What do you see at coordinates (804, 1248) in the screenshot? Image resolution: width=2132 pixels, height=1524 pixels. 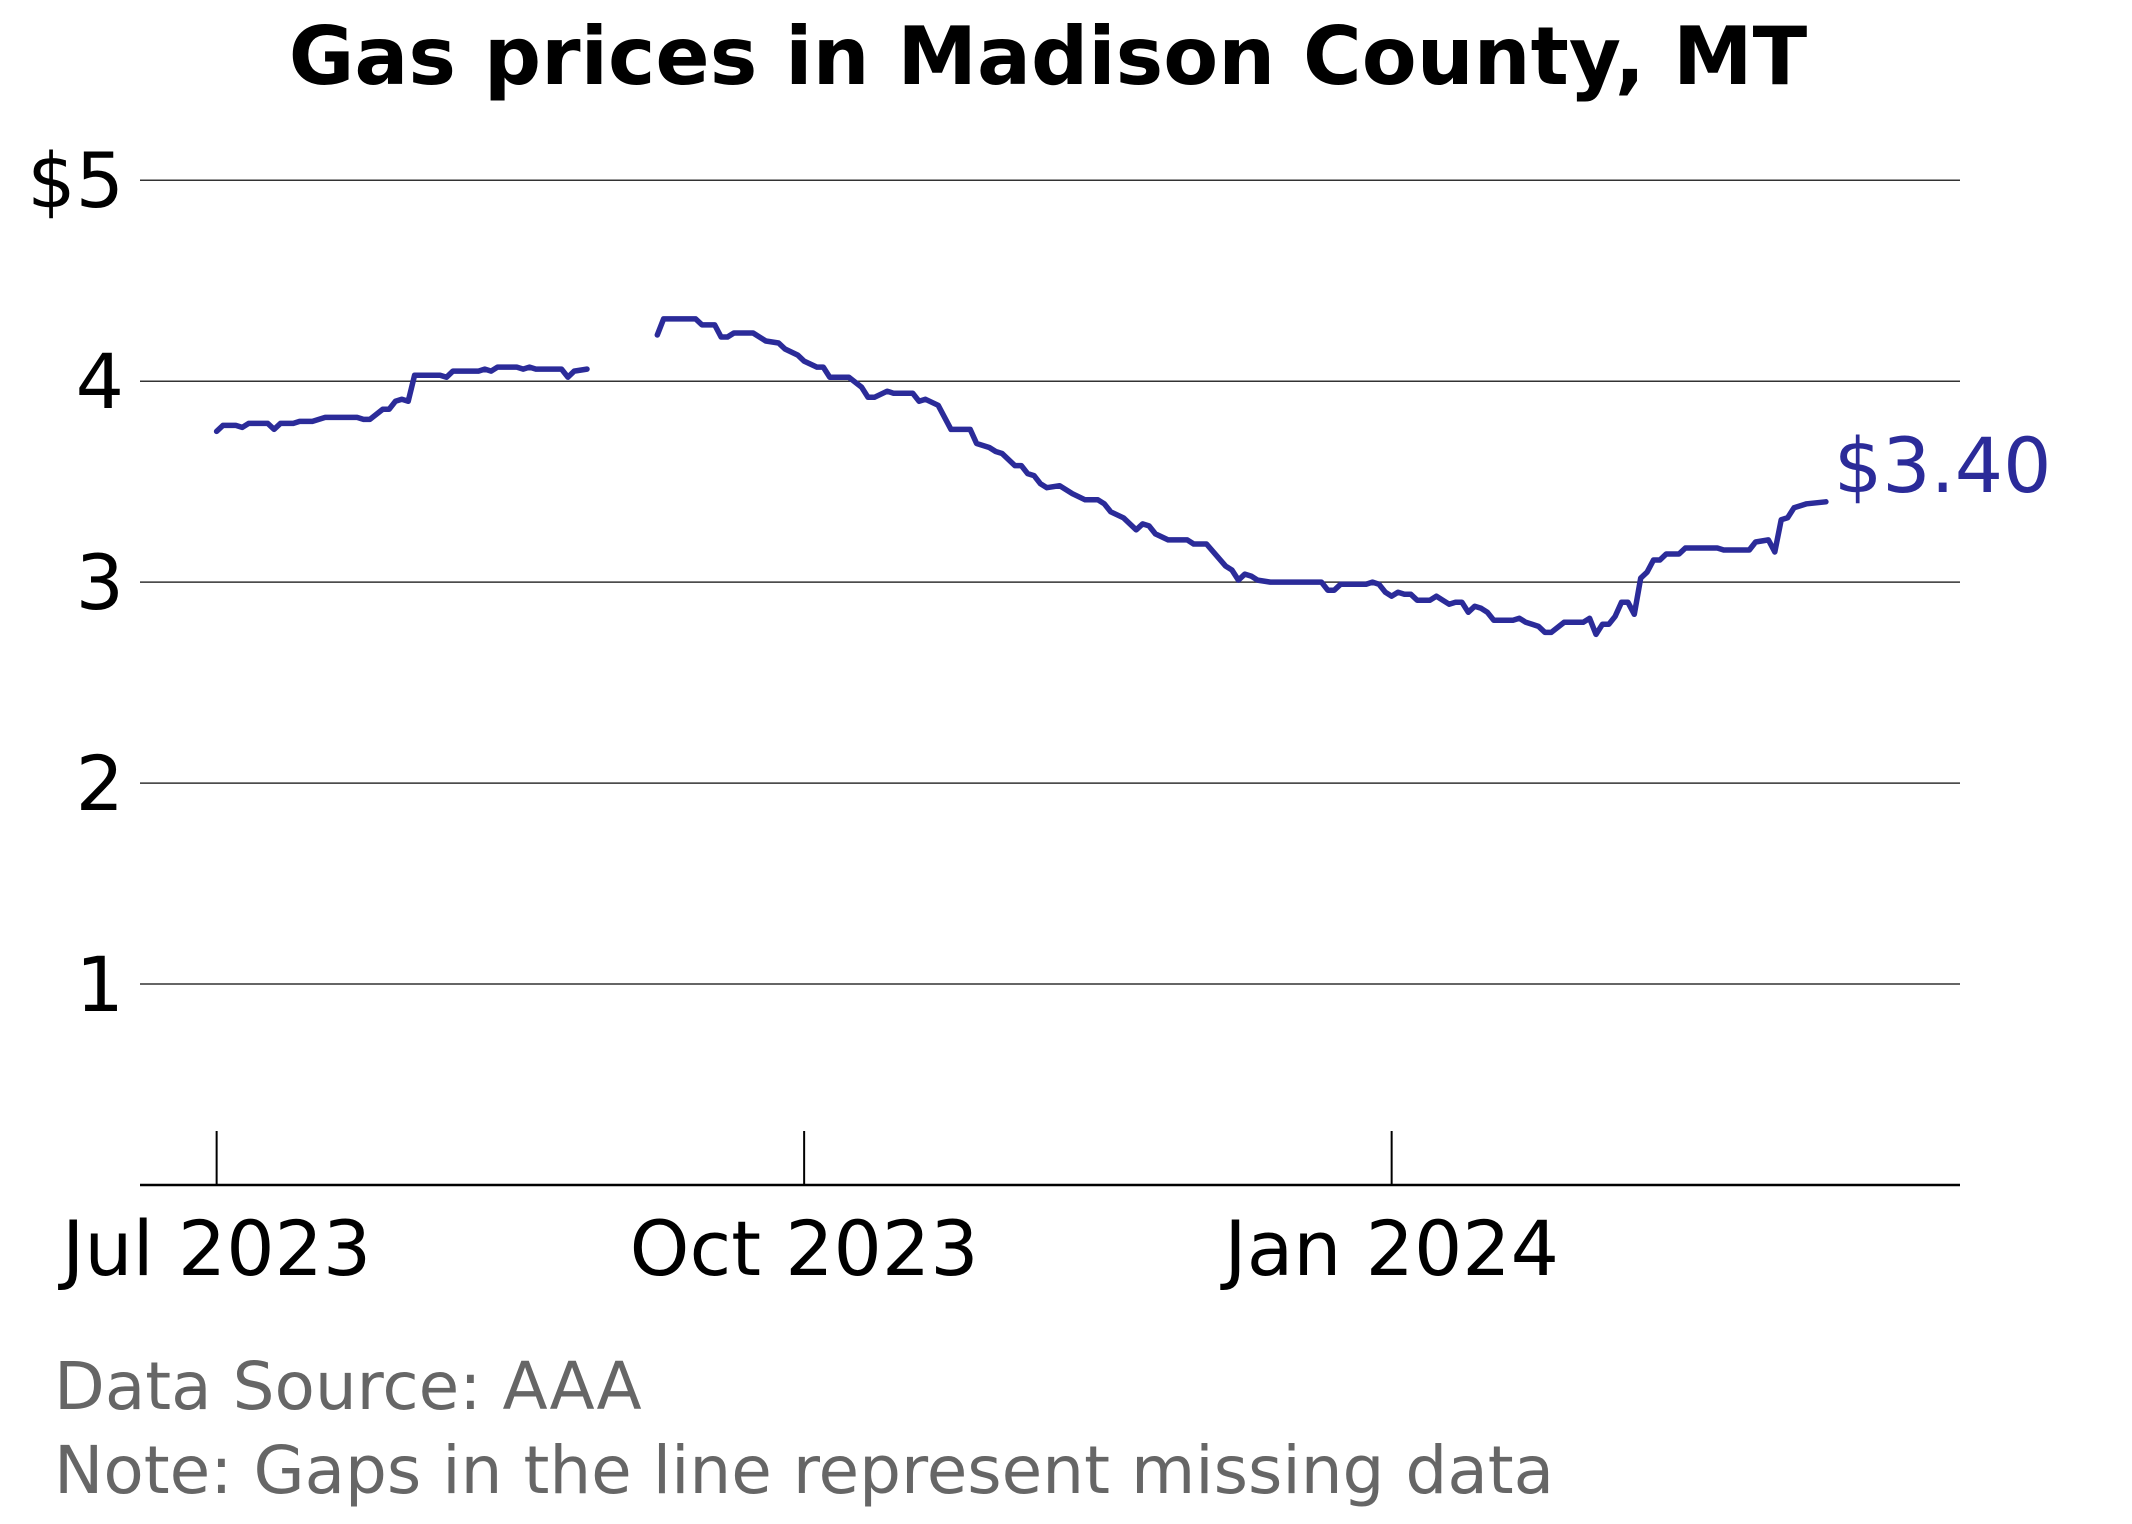 I see `x-tick-label-1: Oct 2023` at bounding box center [804, 1248].